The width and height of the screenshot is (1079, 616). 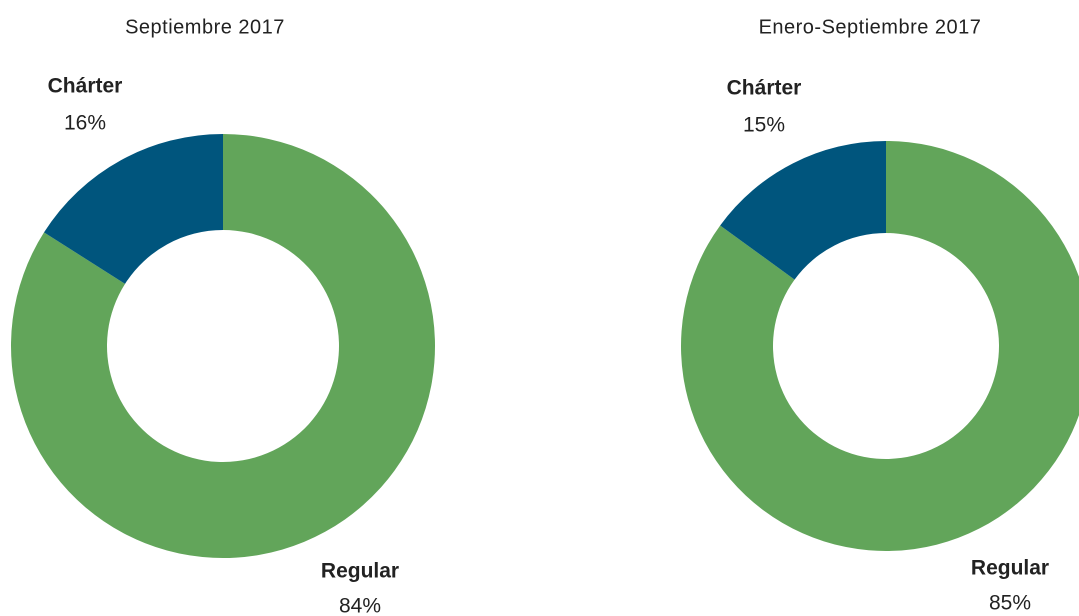 What do you see at coordinates (85, 123) in the screenshot?
I see `slice-value-label: 16%` at bounding box center [85, 123].